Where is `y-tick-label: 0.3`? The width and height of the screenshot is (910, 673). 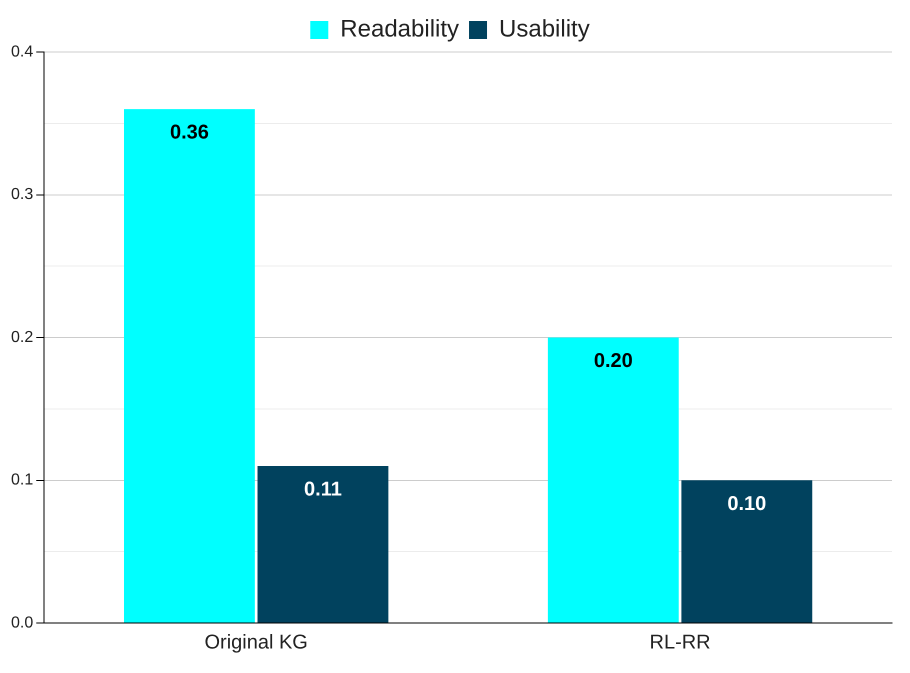 y-tick-label: 0.3 is located at coordinates (22, 195).